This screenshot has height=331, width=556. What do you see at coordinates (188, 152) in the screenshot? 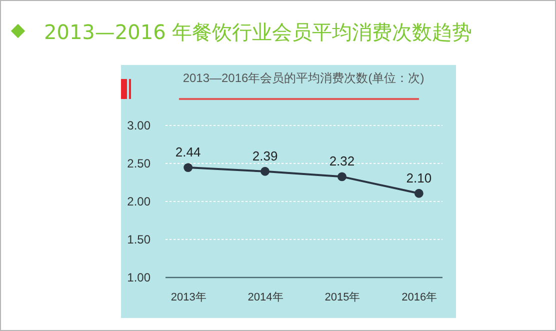
I see `data-label: 2.44` at bounding box center [188, 152].